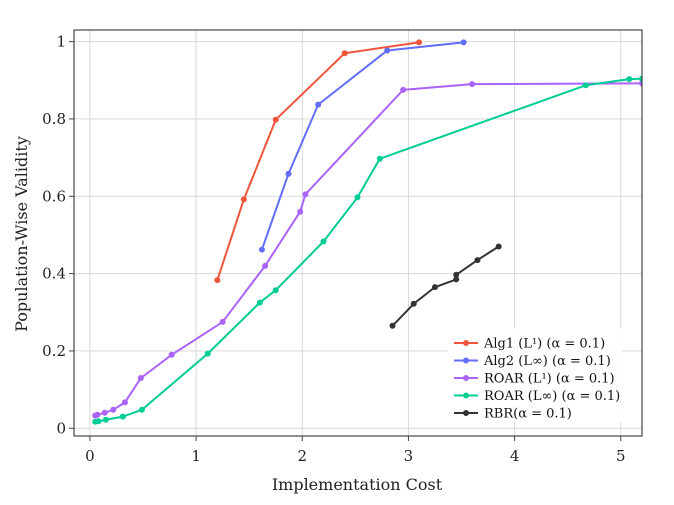  What do you see at coordinates (54, 274) in the screenshot?
I see `y-tick-label: 0.4` at bounding box center [54, 274].